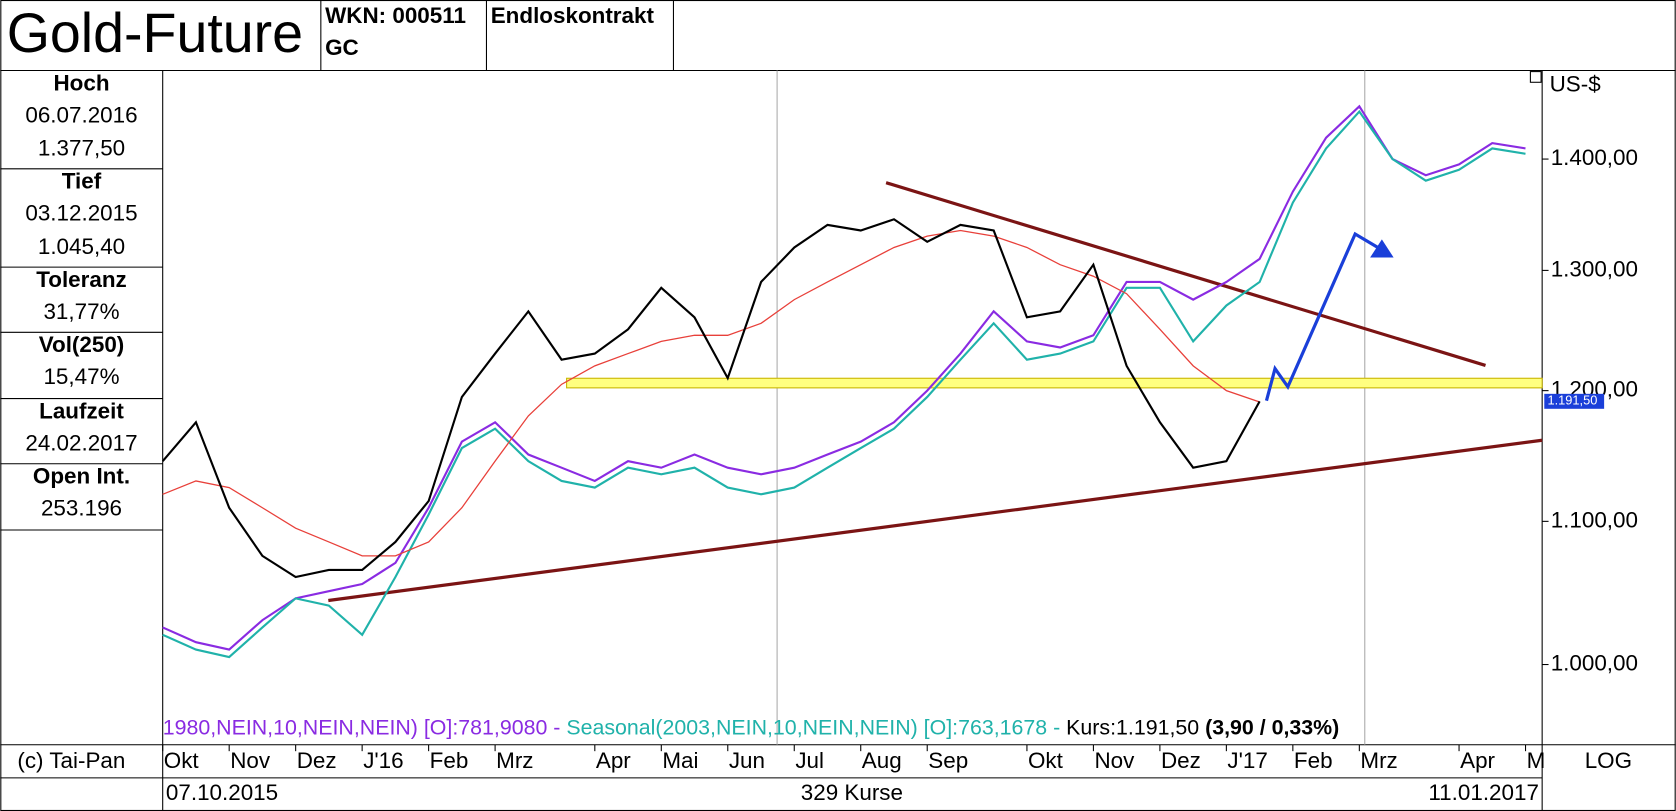 This screenshot has width=1676, height=811. Describe the element at coordinates (81, 148) in the screenshot. I see `stat-value: 1.377,50` at that location.